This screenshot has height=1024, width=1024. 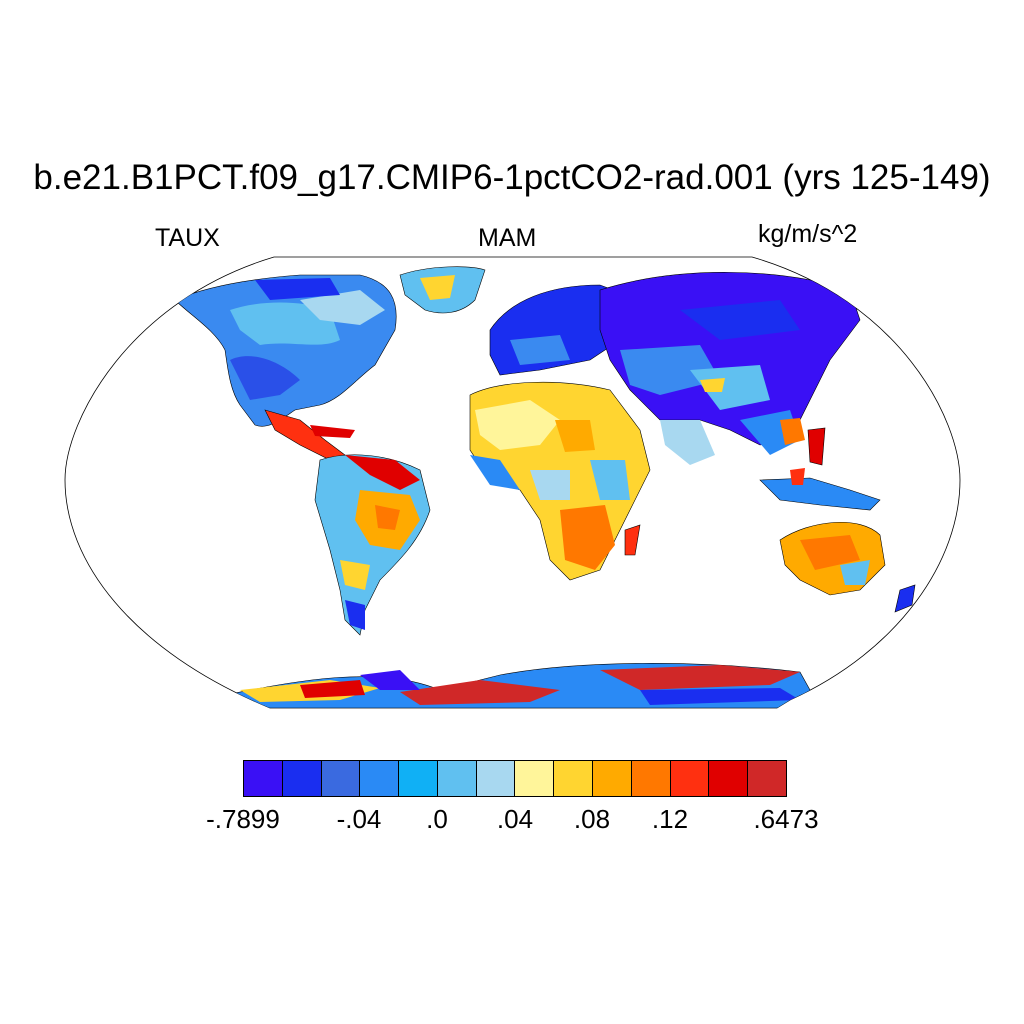 I want to click on units-label: kg/m/s^2, so click(x=808, y=234).